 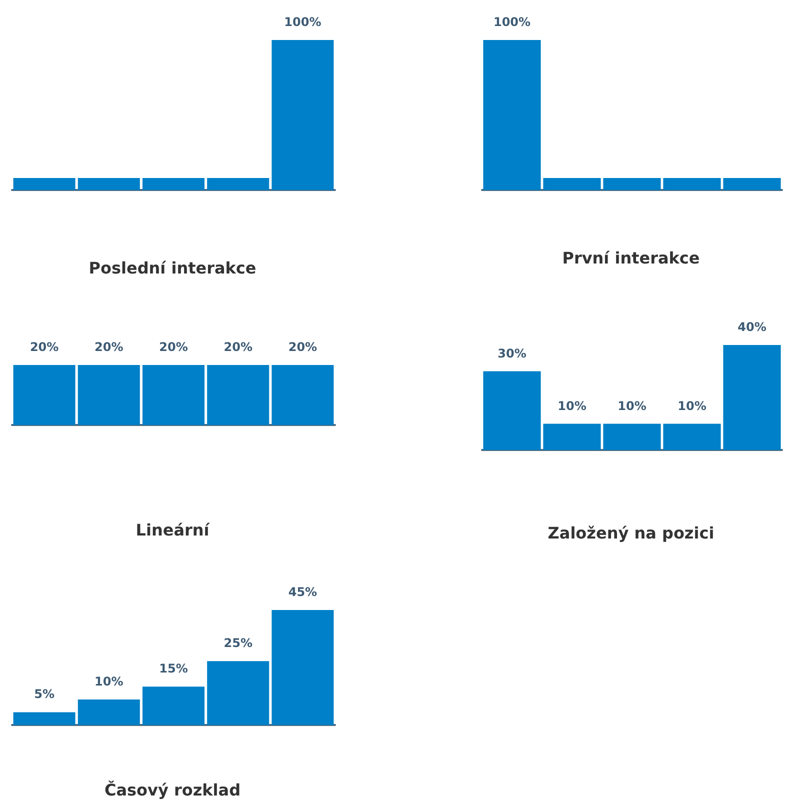 I want to click on data-label: 5%, so click(x=44, y=694).